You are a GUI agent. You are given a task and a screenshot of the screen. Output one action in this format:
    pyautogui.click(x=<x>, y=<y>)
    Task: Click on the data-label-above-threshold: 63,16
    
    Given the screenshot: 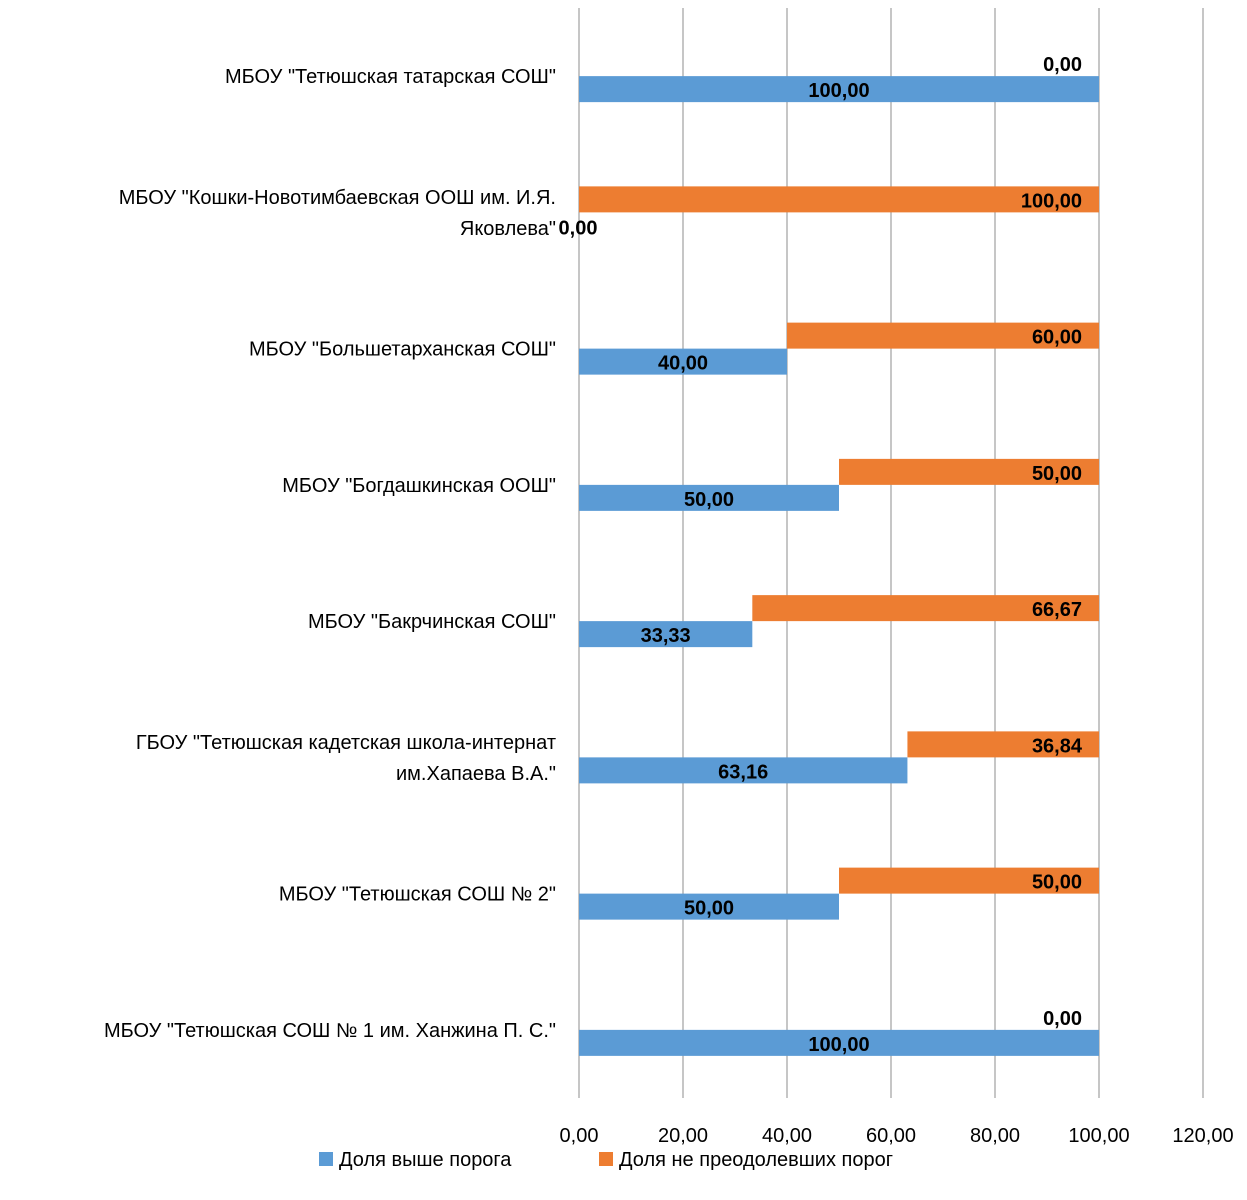 What is the action you would take?
    pyautogui.click(x=743, y=772)
    